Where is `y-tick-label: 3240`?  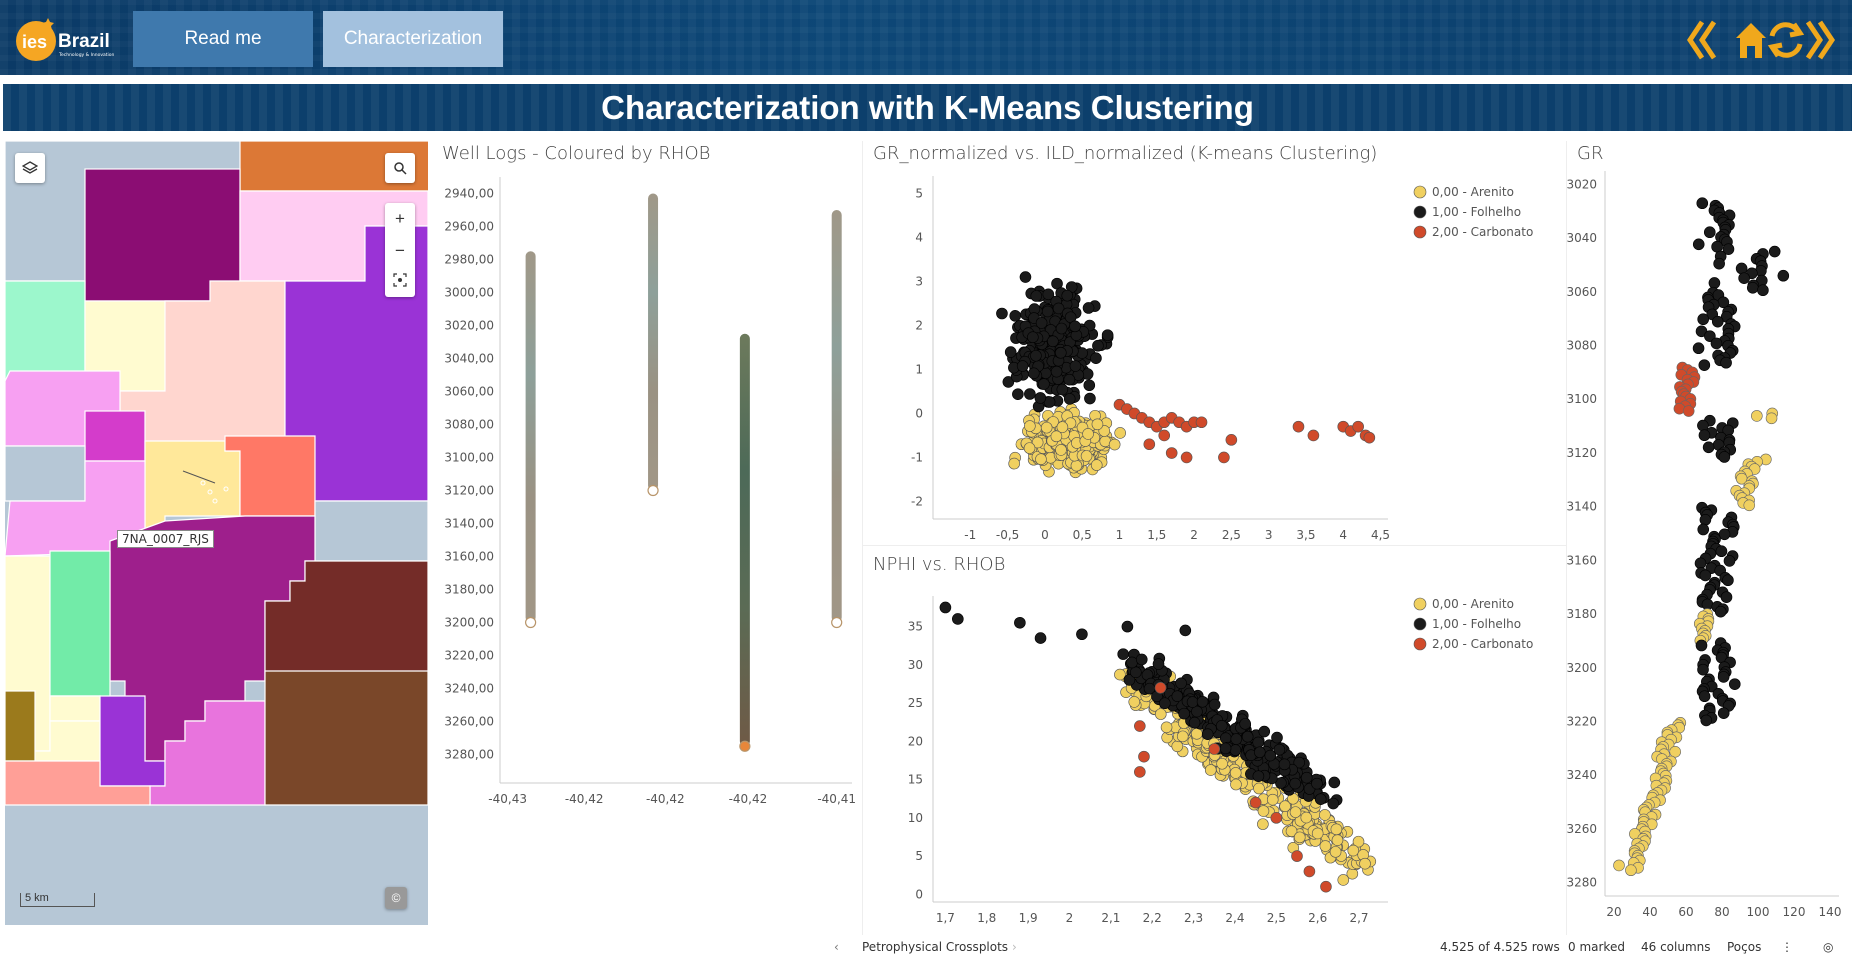
y-tick-label: 3240 is located at coordinates (1582, 775).